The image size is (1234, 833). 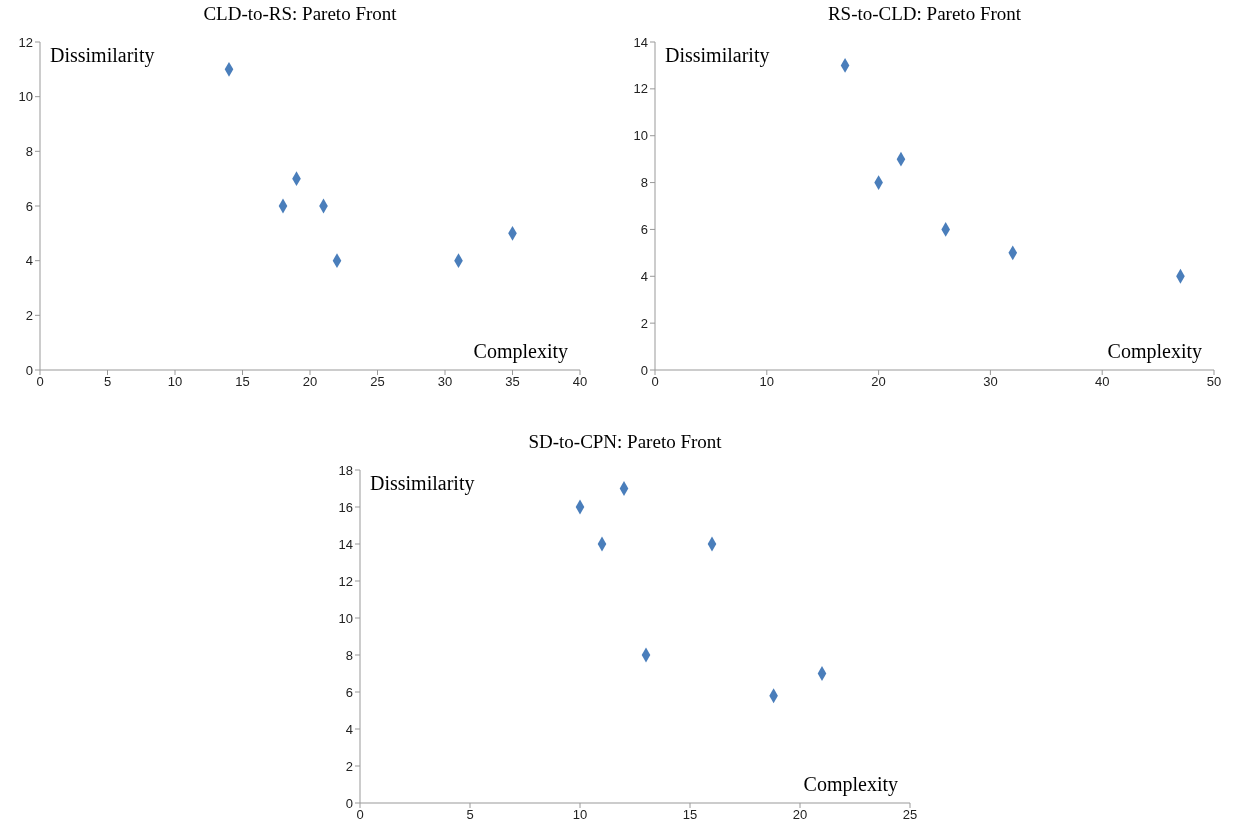 What do you see at coordinates (345, 470) in the screenshot?
I see `y-tick-label: 18` at bounding box center [345, 470].